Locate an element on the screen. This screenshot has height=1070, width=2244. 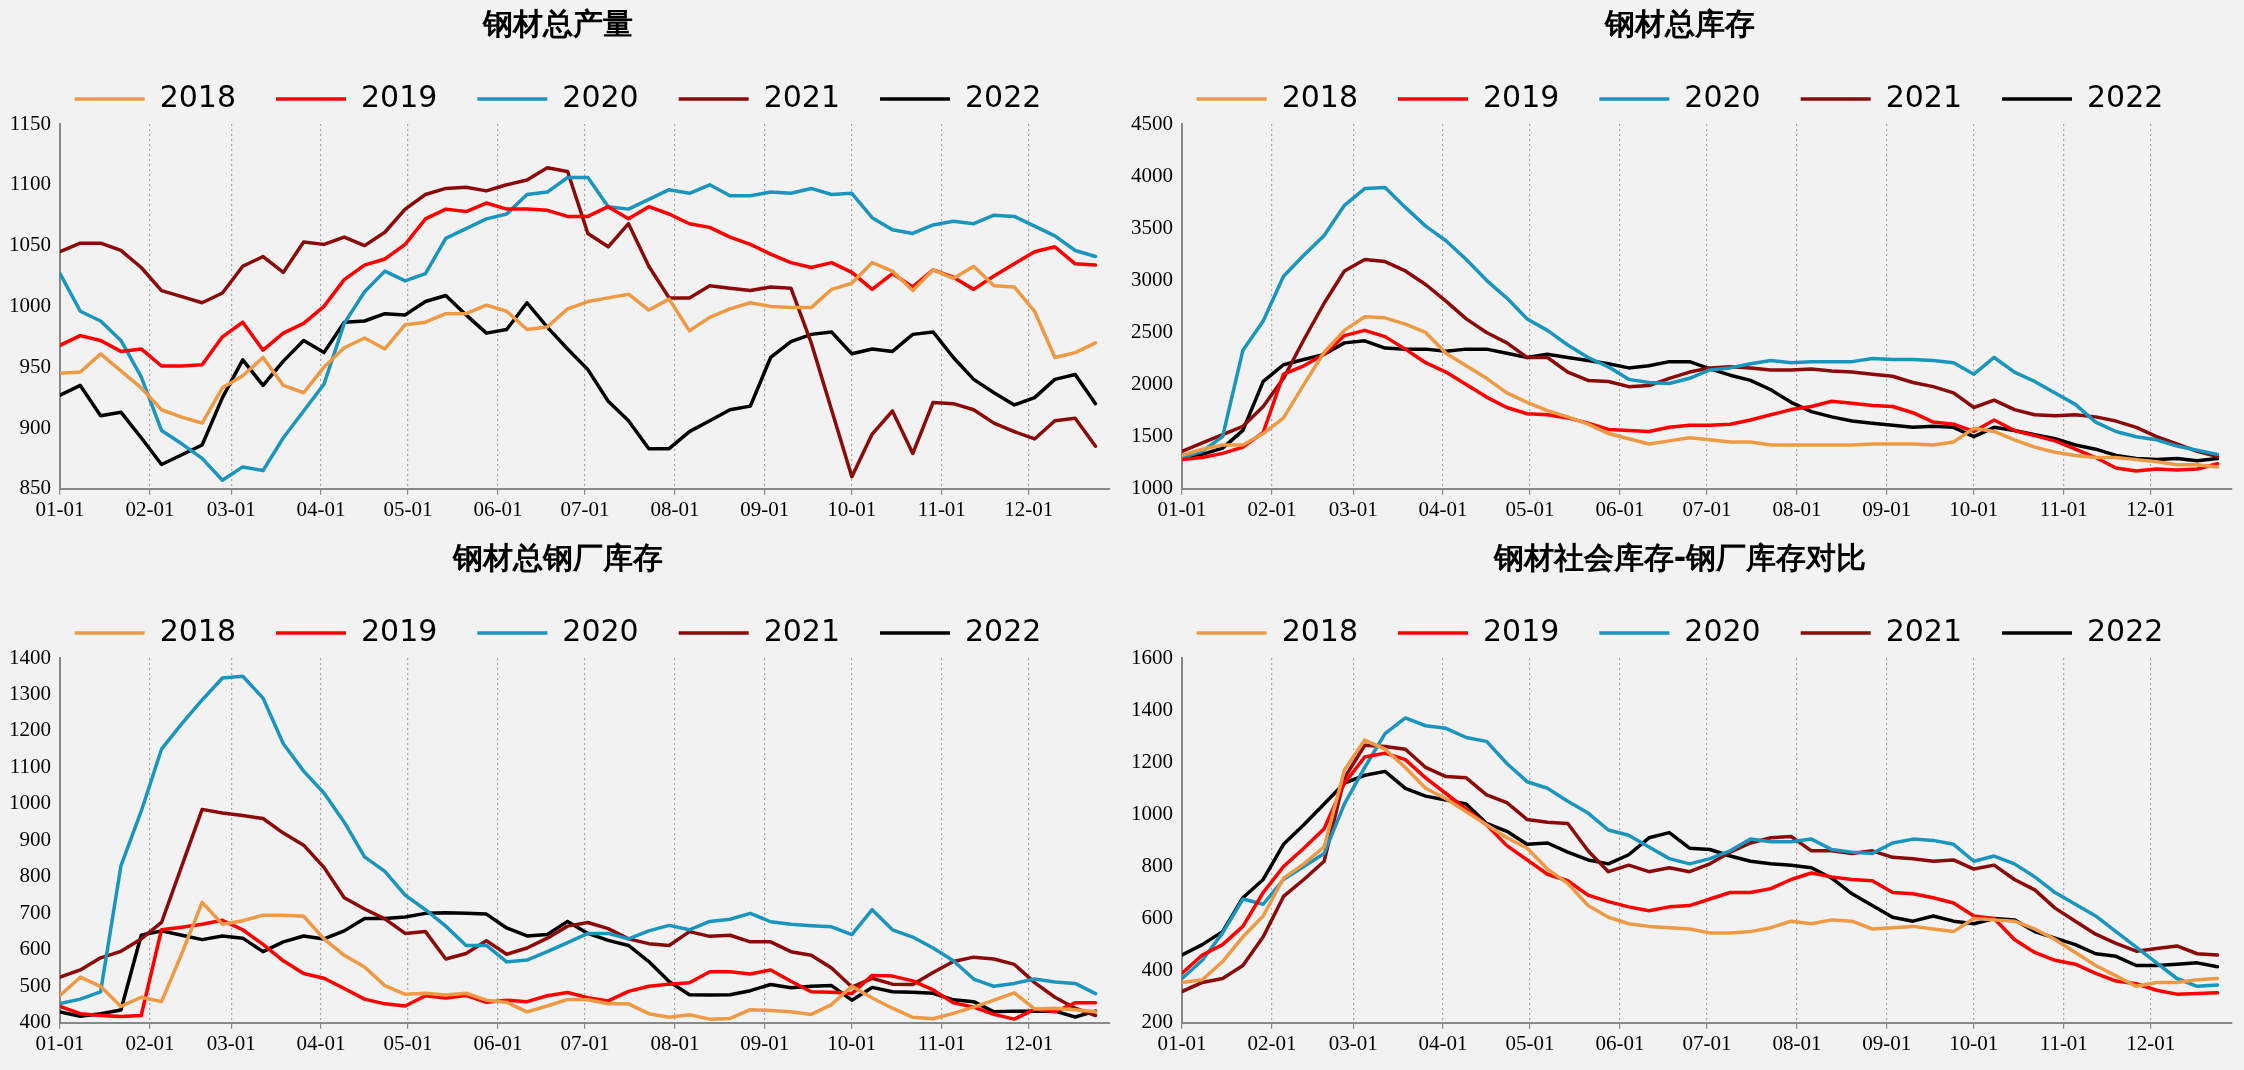
y-tick-label: 1500 is located at coordinates (1152, 435).